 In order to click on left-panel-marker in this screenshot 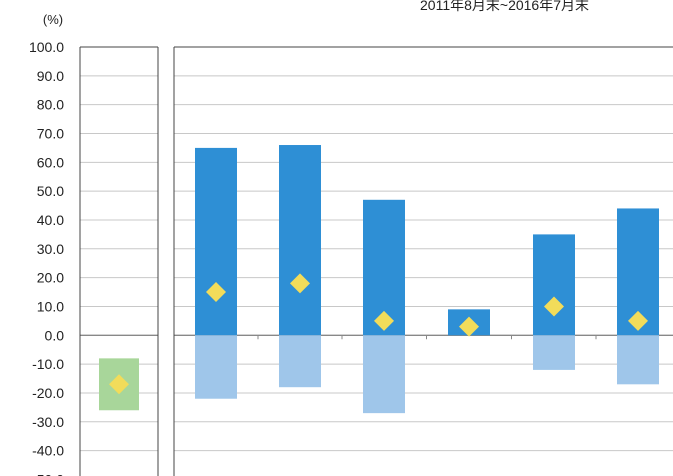, I will do `click(119, 384)`.